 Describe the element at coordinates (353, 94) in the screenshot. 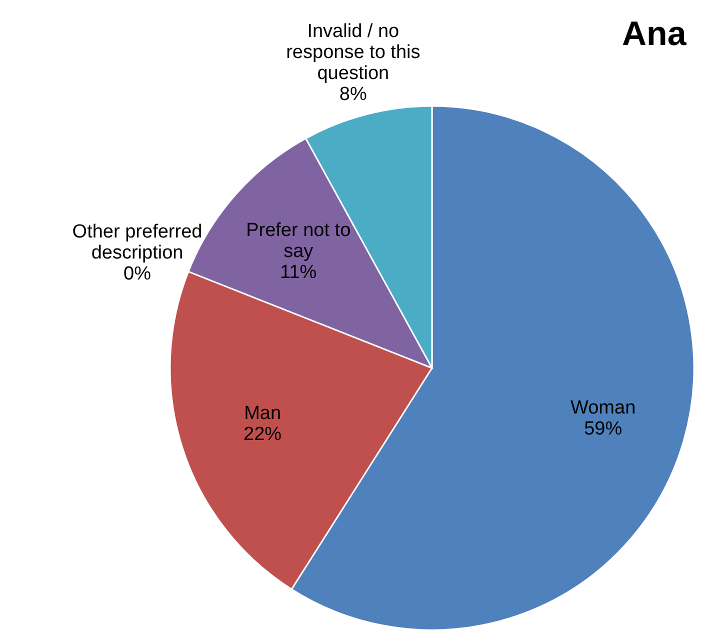

I see `data-label: 8%` at that location.